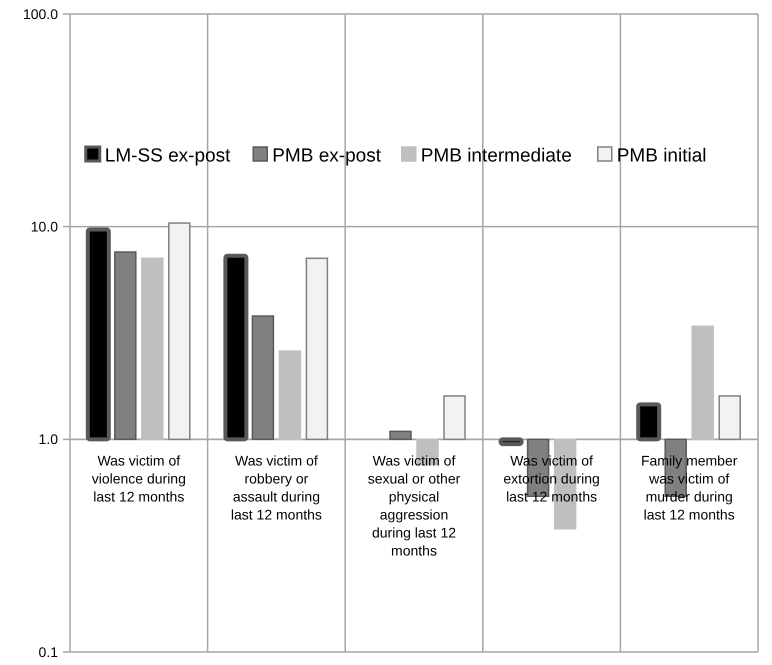 The width and height of the screenshot is (772, 665). I want to click on legend-label: PMB ex-post, so click(327, 156).